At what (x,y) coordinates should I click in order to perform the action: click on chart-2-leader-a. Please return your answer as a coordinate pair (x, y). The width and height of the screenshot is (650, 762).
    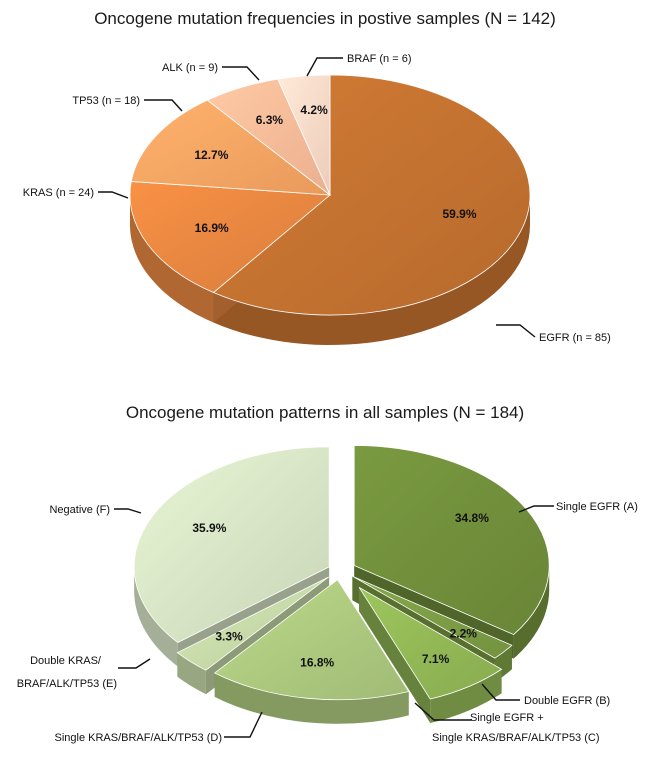
    Looking at the image, I should click on (536, 509).